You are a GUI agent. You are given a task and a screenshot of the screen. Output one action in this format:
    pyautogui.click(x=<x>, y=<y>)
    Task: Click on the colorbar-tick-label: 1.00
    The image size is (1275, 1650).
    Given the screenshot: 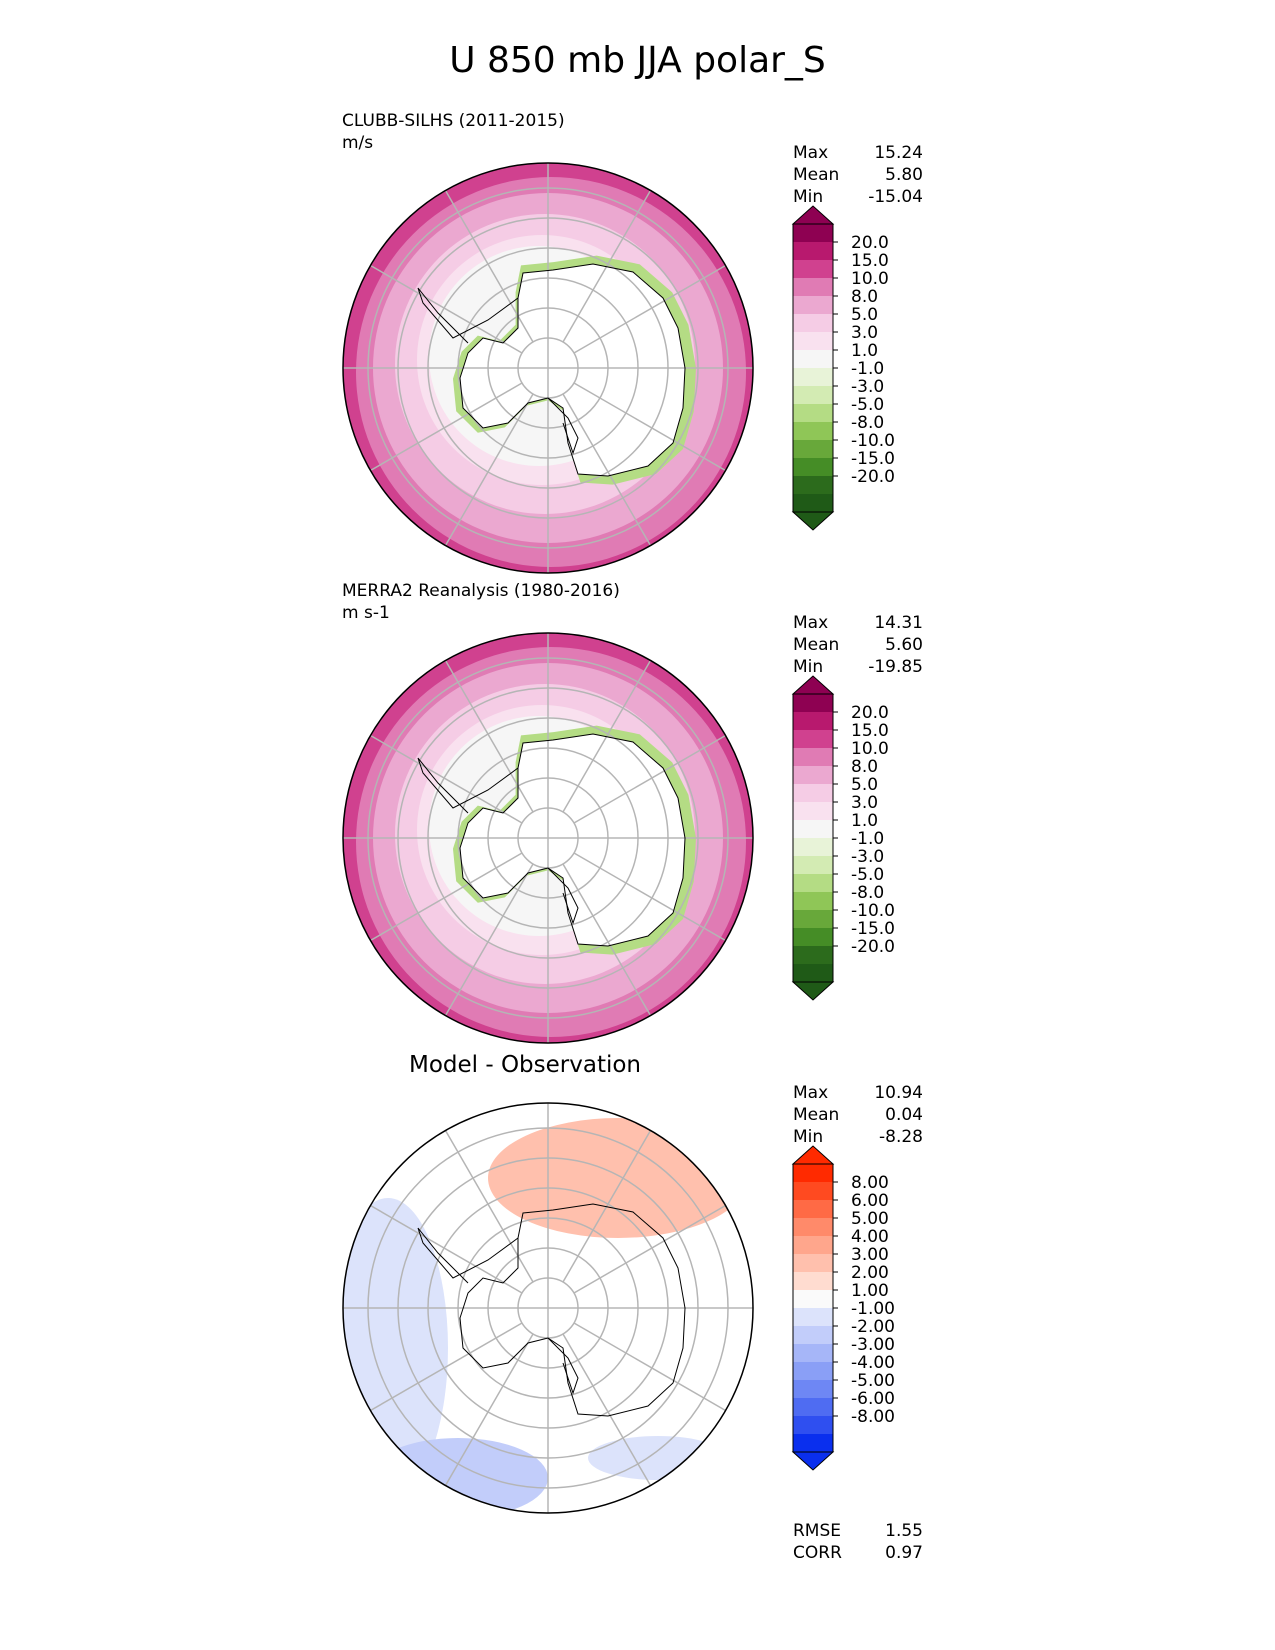 What is the action you would take?
    pyautogui.click(x=870, y=1291)
    